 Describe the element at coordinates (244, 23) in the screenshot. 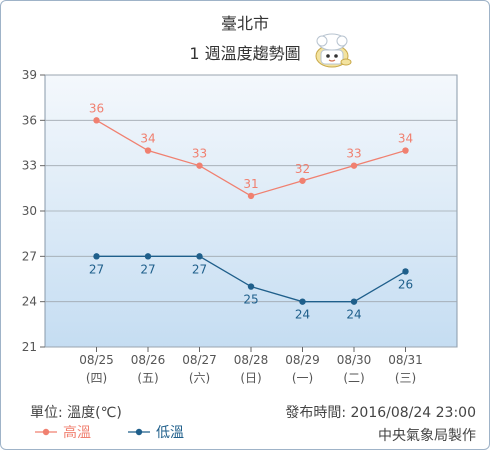

I see `city-title: 臺北市` at that location.